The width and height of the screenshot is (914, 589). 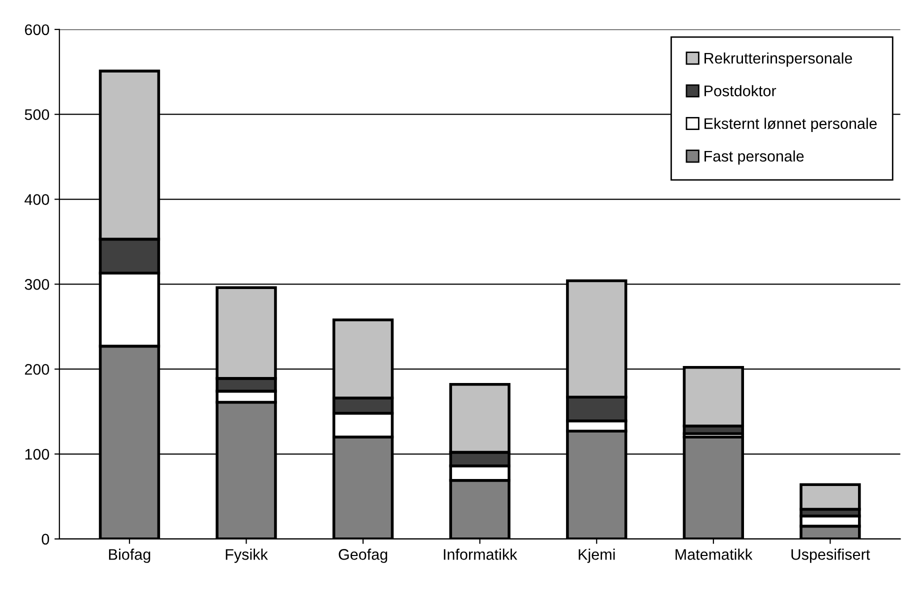 What do you see at coordinates (481, 554) in the screenshot?
I see `x-tick-label: Informatikk` at bounding box center [481, 554].